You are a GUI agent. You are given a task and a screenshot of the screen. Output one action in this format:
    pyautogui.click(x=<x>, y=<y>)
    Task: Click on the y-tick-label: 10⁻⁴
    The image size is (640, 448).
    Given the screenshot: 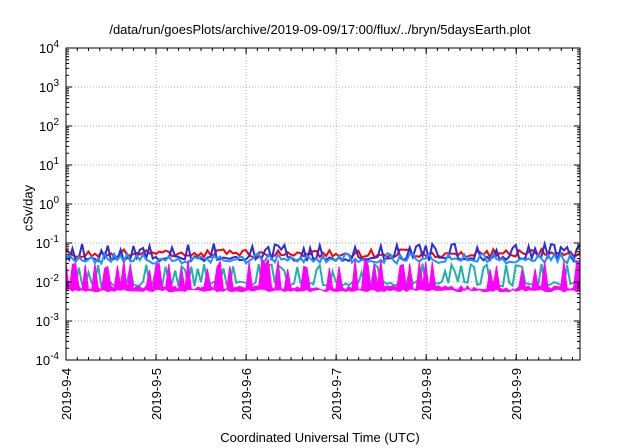 What is the action you would take?
    pyautogui.click(x=48, y=359)
    